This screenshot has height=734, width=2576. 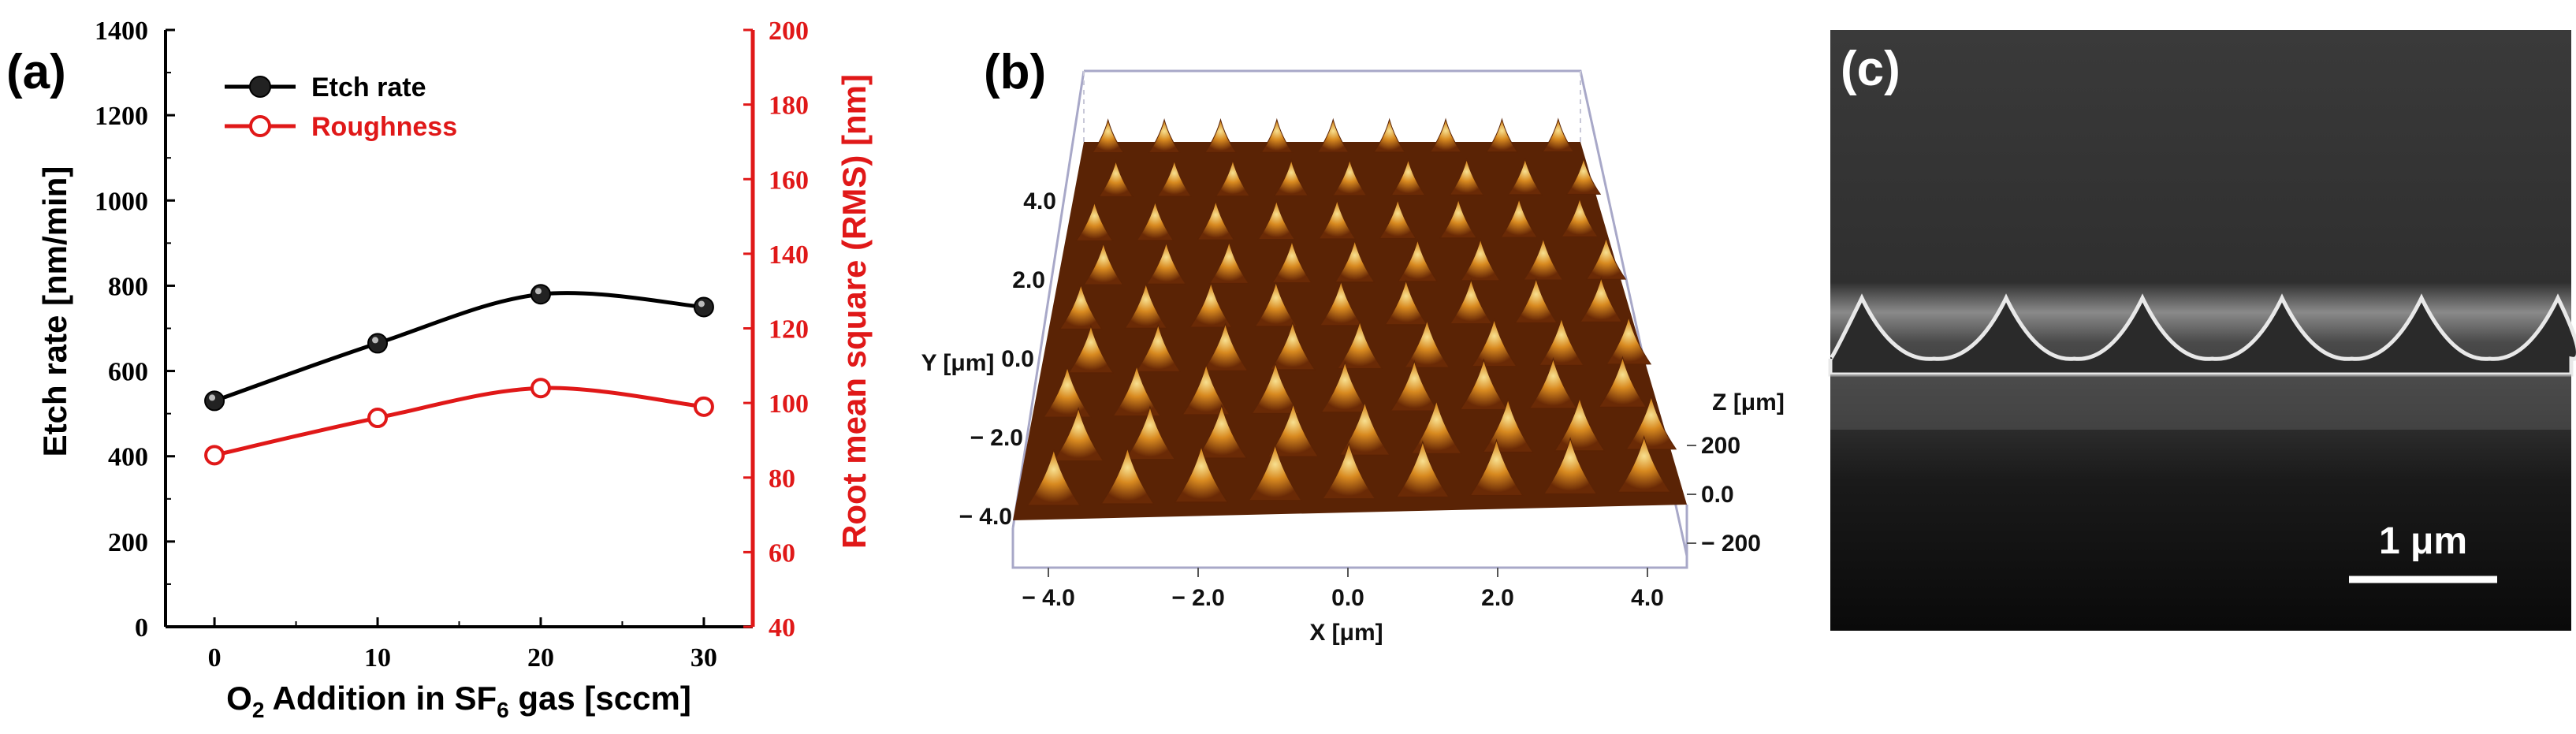 What do you see at coordinates (1346, 633) in the screenshot?
I see `afm-x-axis-label: X [μm]` at bounding box center [1346, 633].